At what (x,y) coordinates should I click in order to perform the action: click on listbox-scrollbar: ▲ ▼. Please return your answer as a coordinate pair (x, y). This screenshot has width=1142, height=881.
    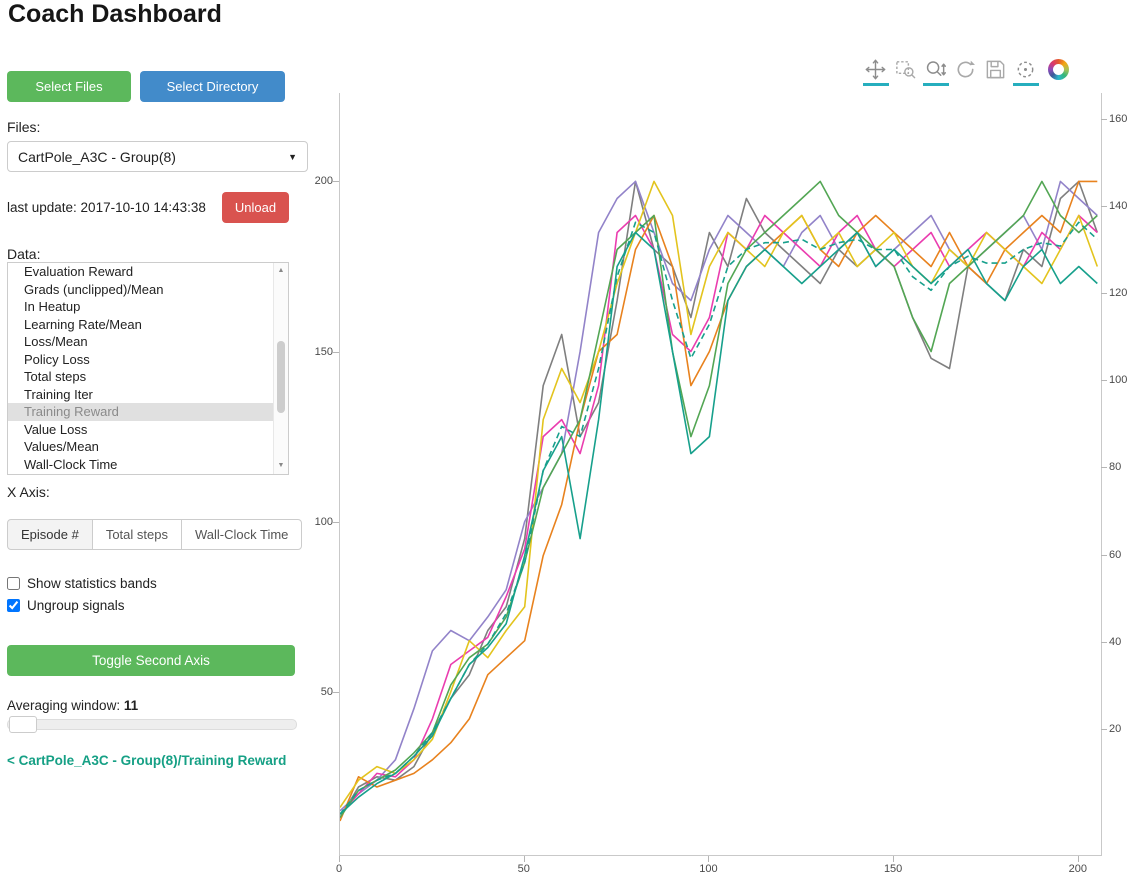
    Looking at the image, I should click on (280, 368).